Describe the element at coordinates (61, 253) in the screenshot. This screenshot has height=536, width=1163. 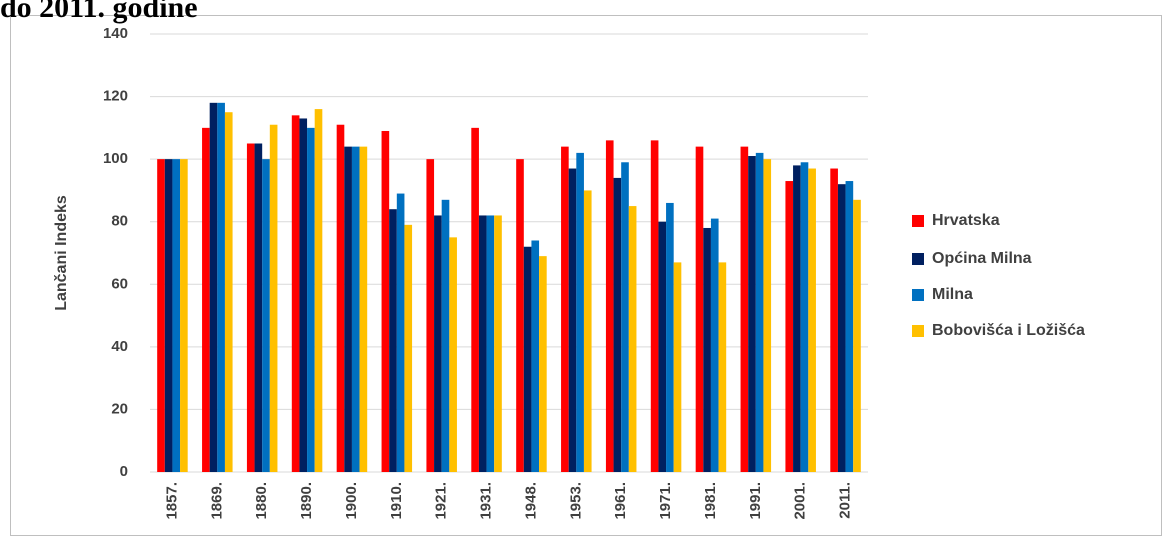
I see `y-axis-label: Lančani Indeks` at that location.